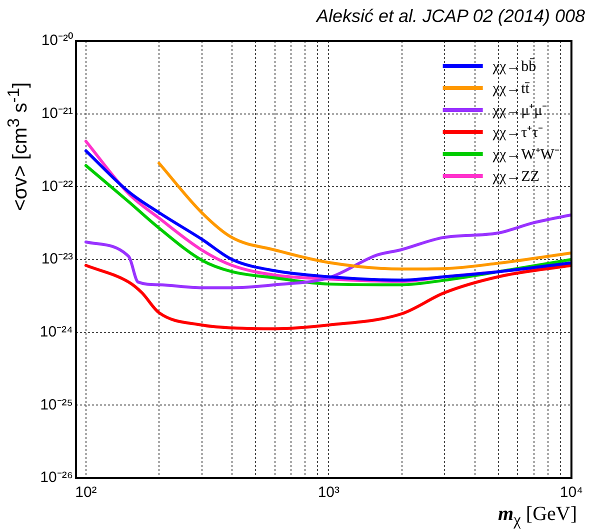 This screenshot has width=589, height=532. Describe the element at coordinates (57, 113) in the screenshot. I see `y-tick-label: 10⁻²¹` at that location.